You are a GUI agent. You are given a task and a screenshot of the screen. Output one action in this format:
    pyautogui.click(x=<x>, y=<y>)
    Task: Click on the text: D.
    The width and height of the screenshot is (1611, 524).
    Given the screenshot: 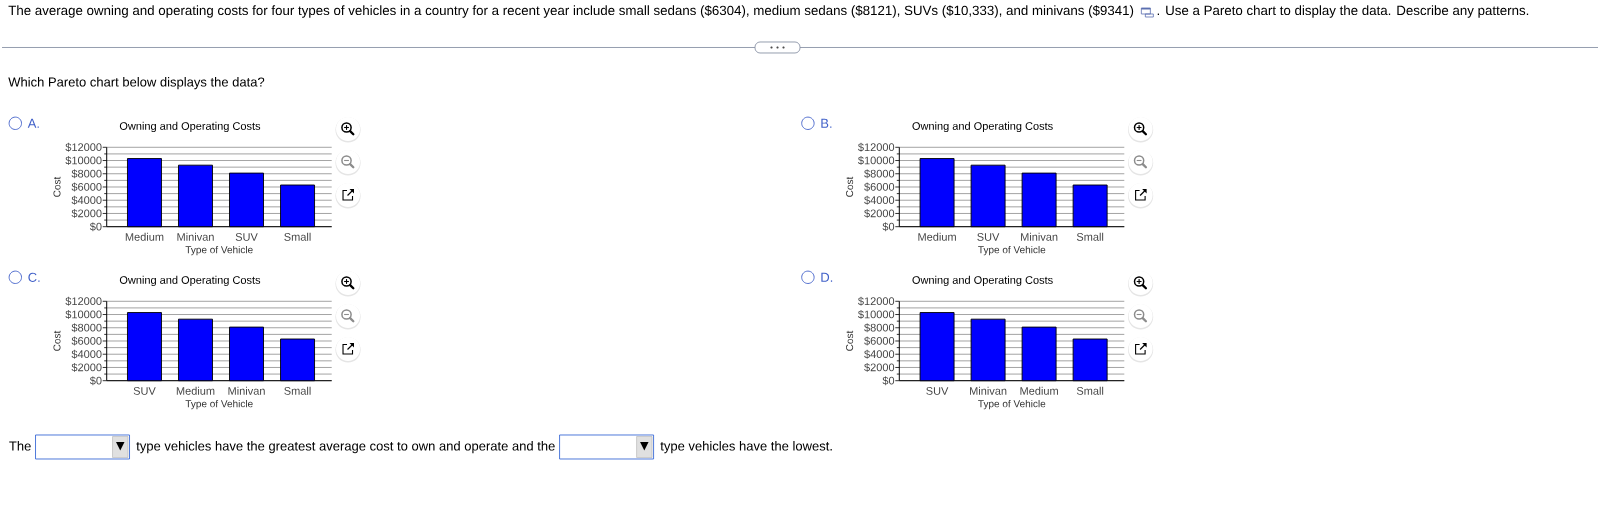 What is the action you would take?
    pyautogui.click(x=827, y=277)
    